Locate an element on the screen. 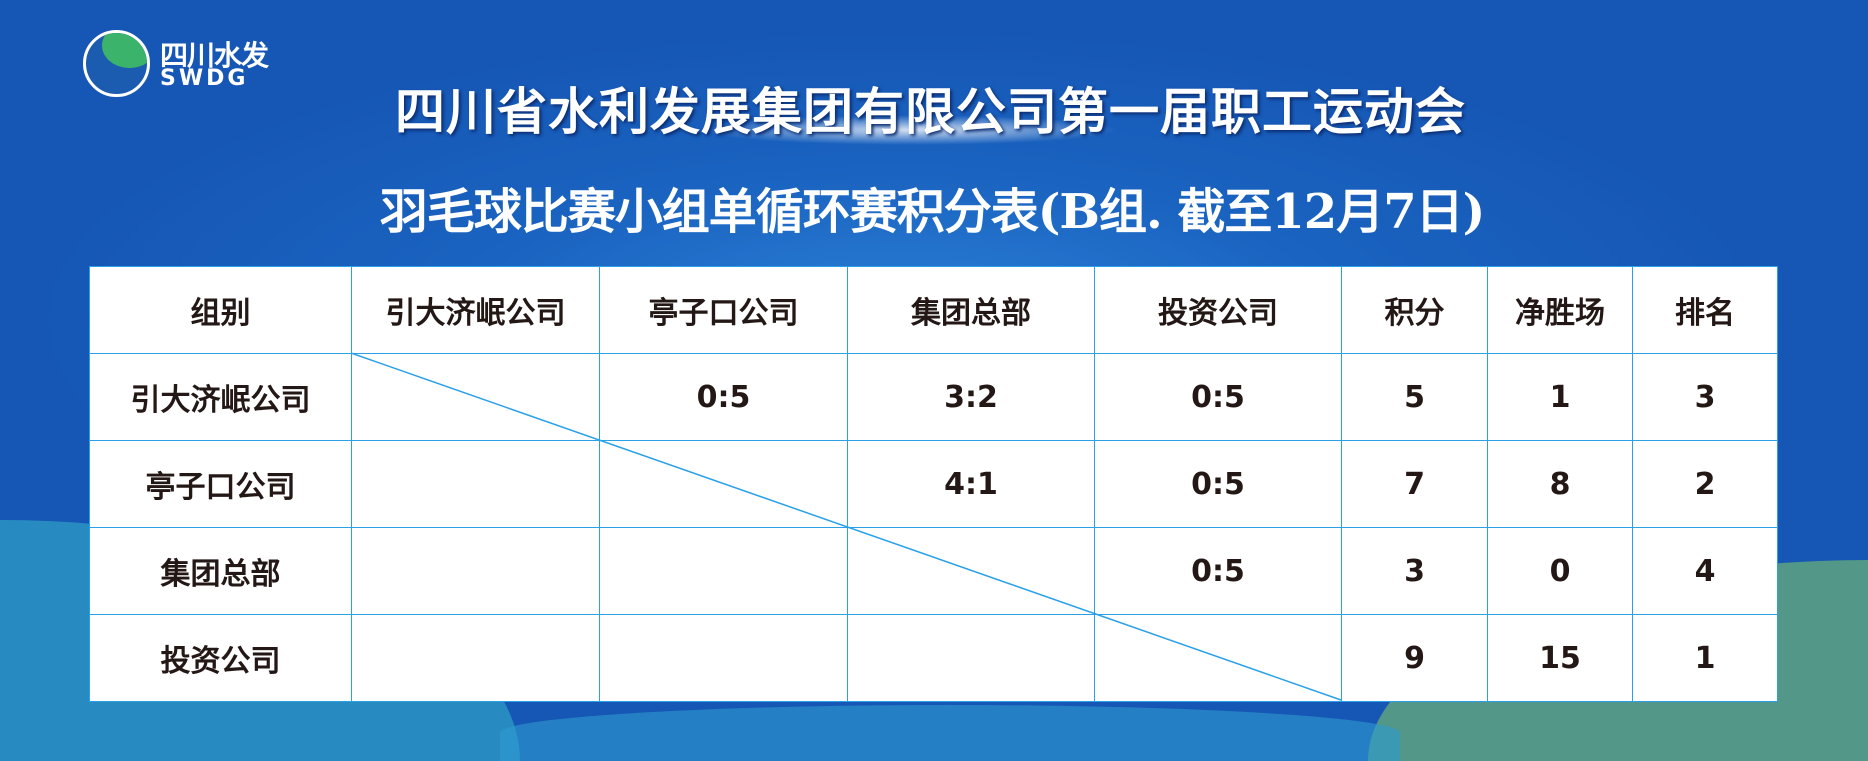 The width and height of the screenshot is (1868, 761). net-wins-cell: 15 is located at coordinates (1560, 658).